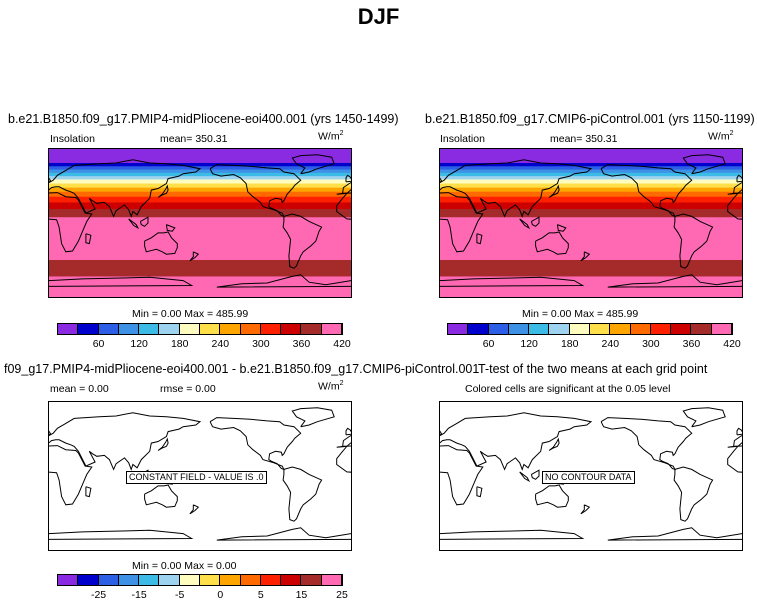 Image resolution: width=757 pixels, height=601 pixels. Describe the element at coordinates (331, 386) in the screenshot. I see `panel3-units: W/m2` at that location.